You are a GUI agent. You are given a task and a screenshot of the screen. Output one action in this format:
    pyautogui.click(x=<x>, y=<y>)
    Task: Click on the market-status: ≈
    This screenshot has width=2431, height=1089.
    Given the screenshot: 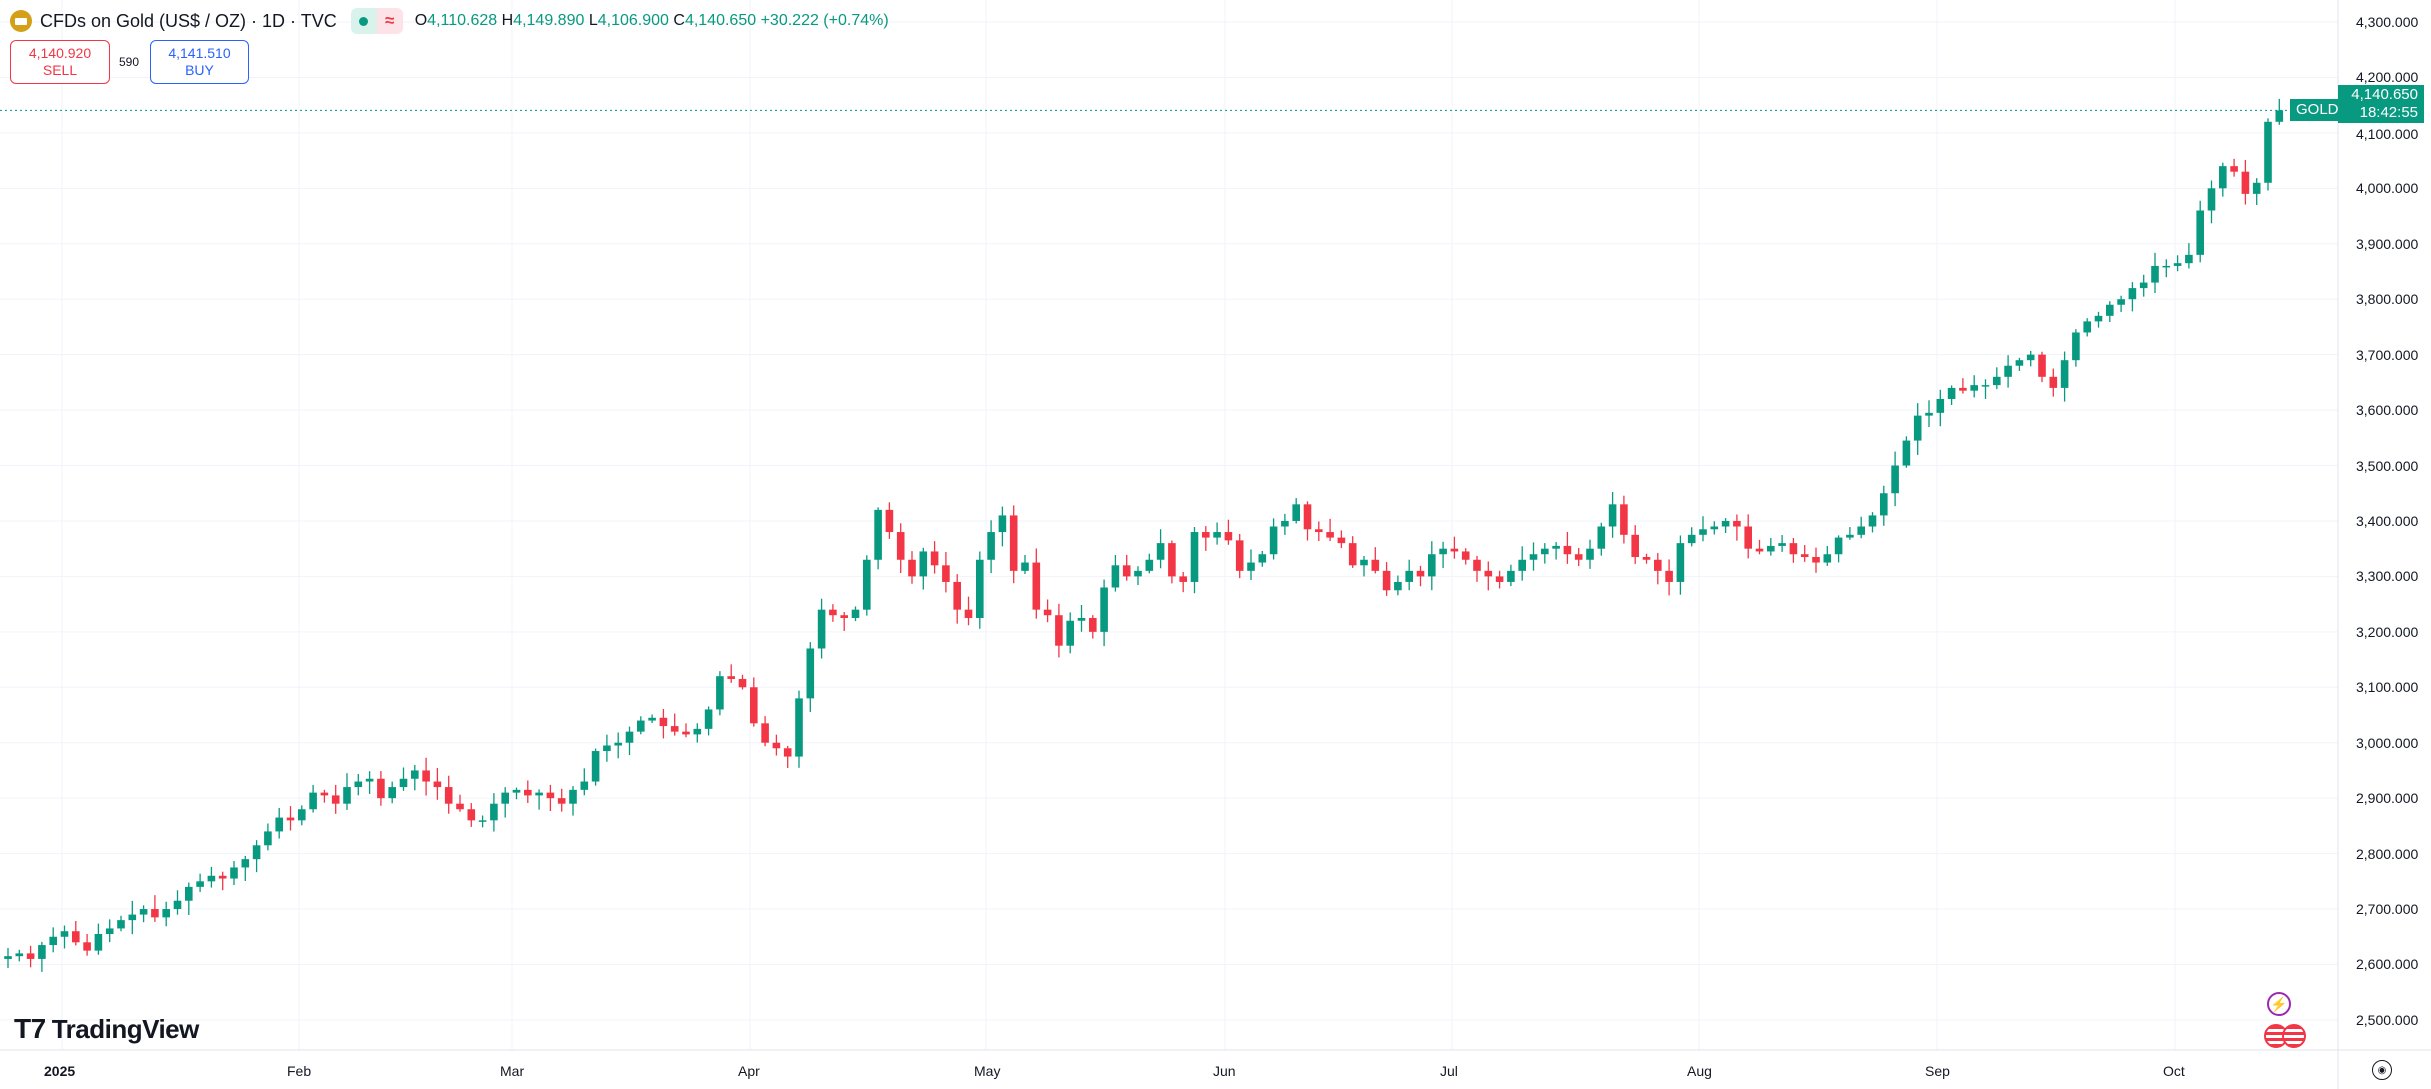 What is the action you would take?
    pyautogui.click(x=376, y=21)
    